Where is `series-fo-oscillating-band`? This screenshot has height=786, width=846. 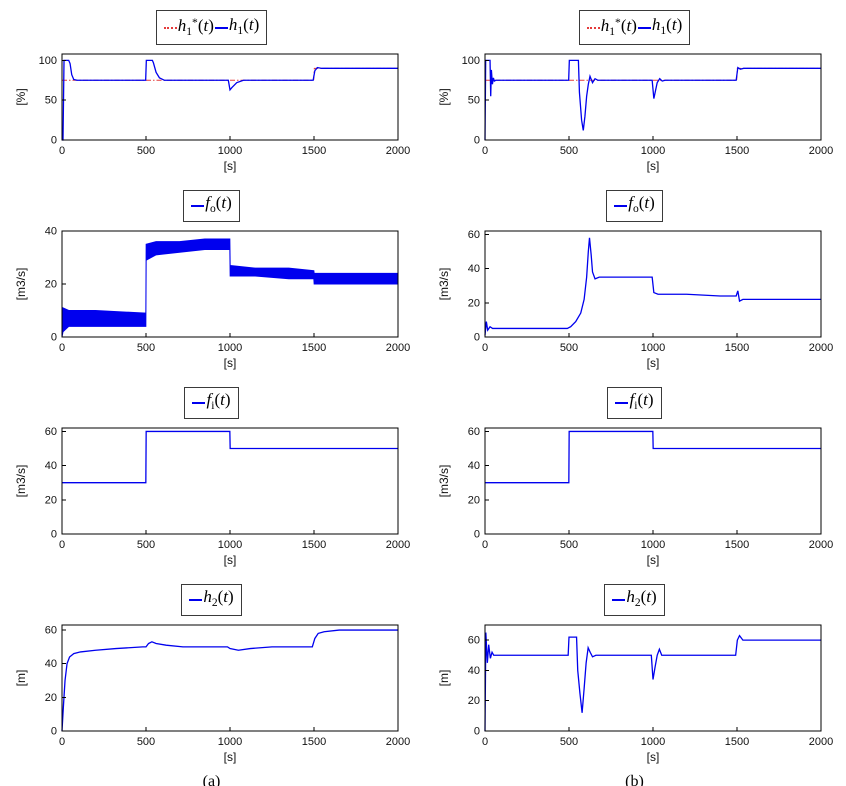
series-fo-oscillating-band is located at coordinates (229, 288).